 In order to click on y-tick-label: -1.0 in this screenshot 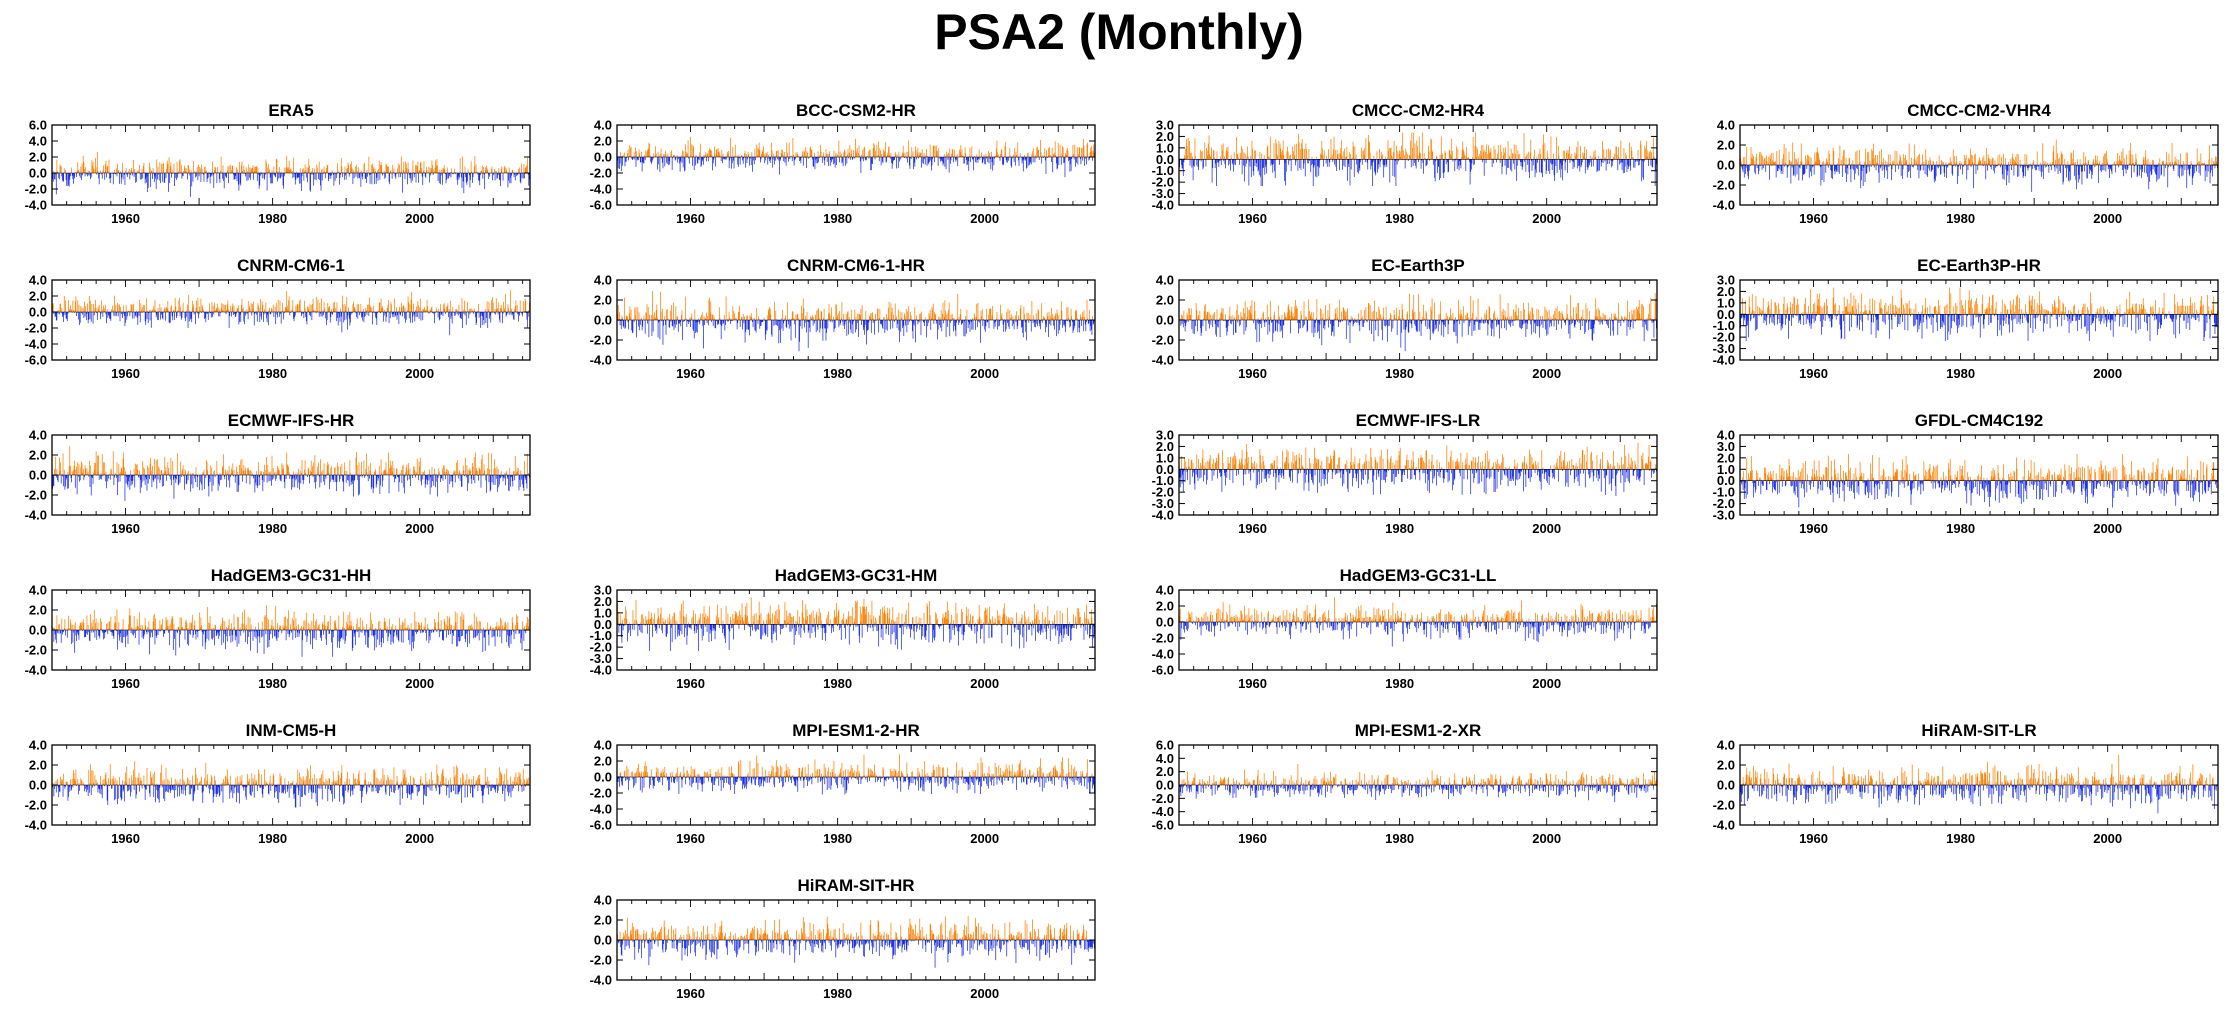, I will do `click(1163, 170)`.